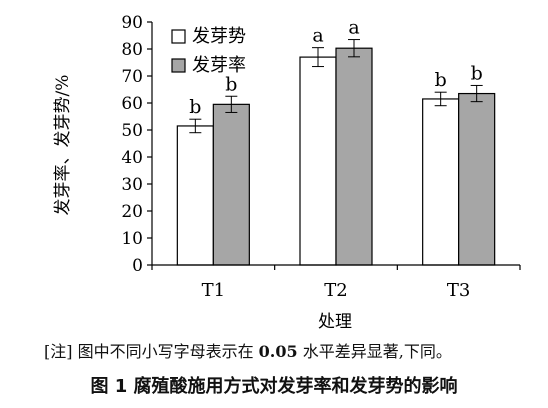  What do you see at coordinates (274, 386) in the screenshot?
I see `figure-caption: 图 1 腐殖酸施用方式对发芽率和发芽势的影响` at bounding box center [274, 386].